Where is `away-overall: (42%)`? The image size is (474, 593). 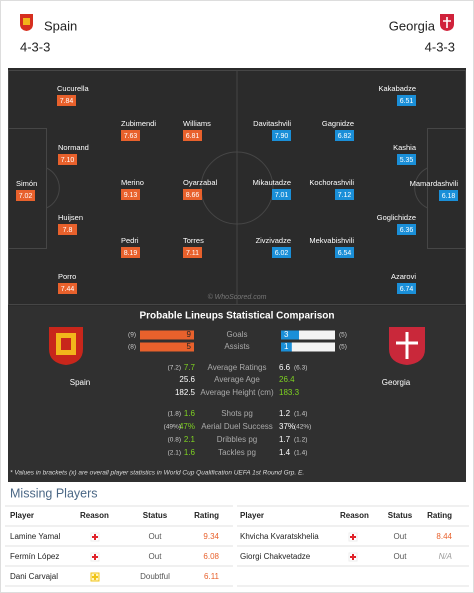 away-overall: (42%) is located at coordinates (302, 427).